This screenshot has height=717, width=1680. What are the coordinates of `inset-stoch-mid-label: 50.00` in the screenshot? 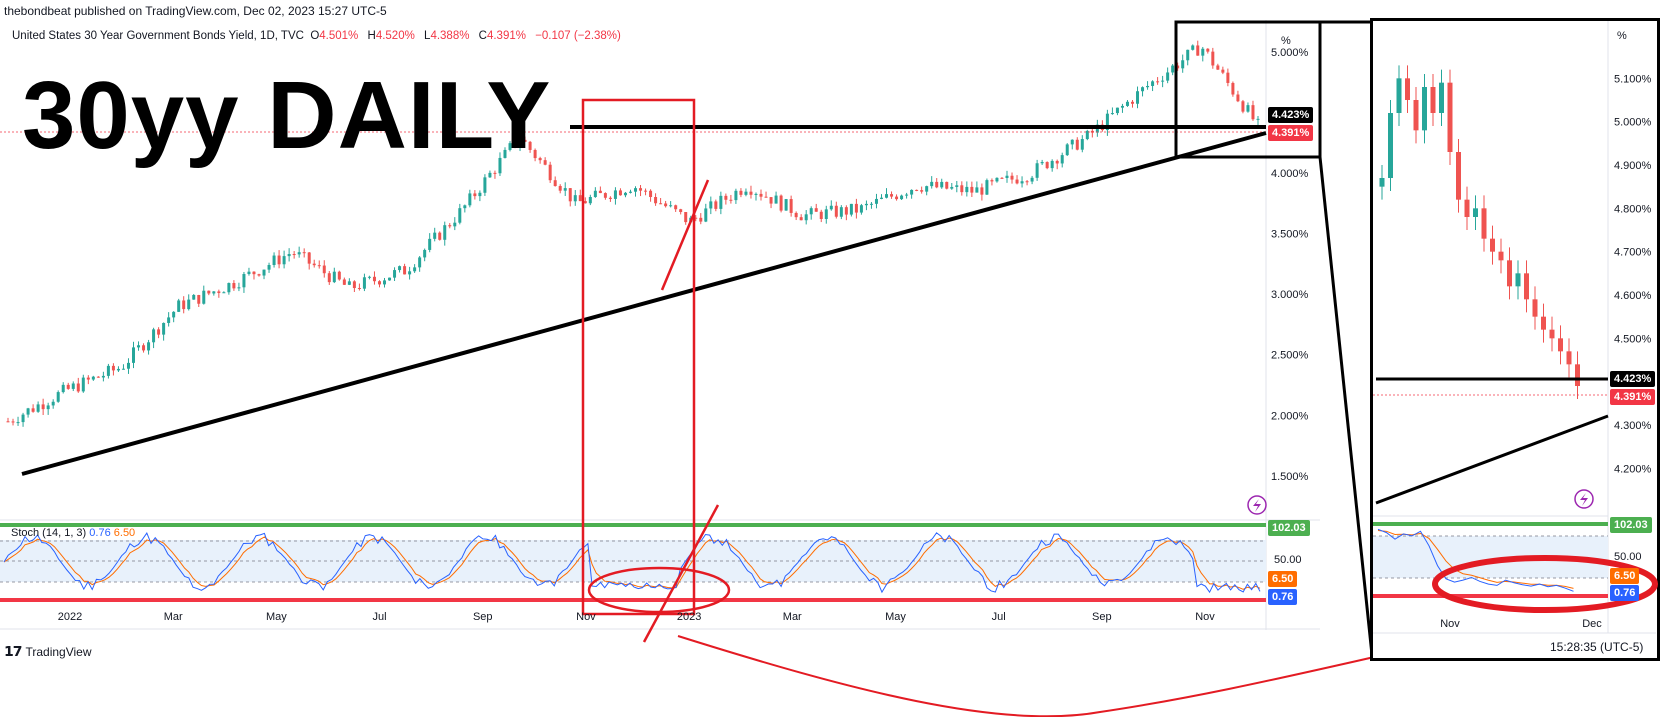 It's located at (1628, 557).